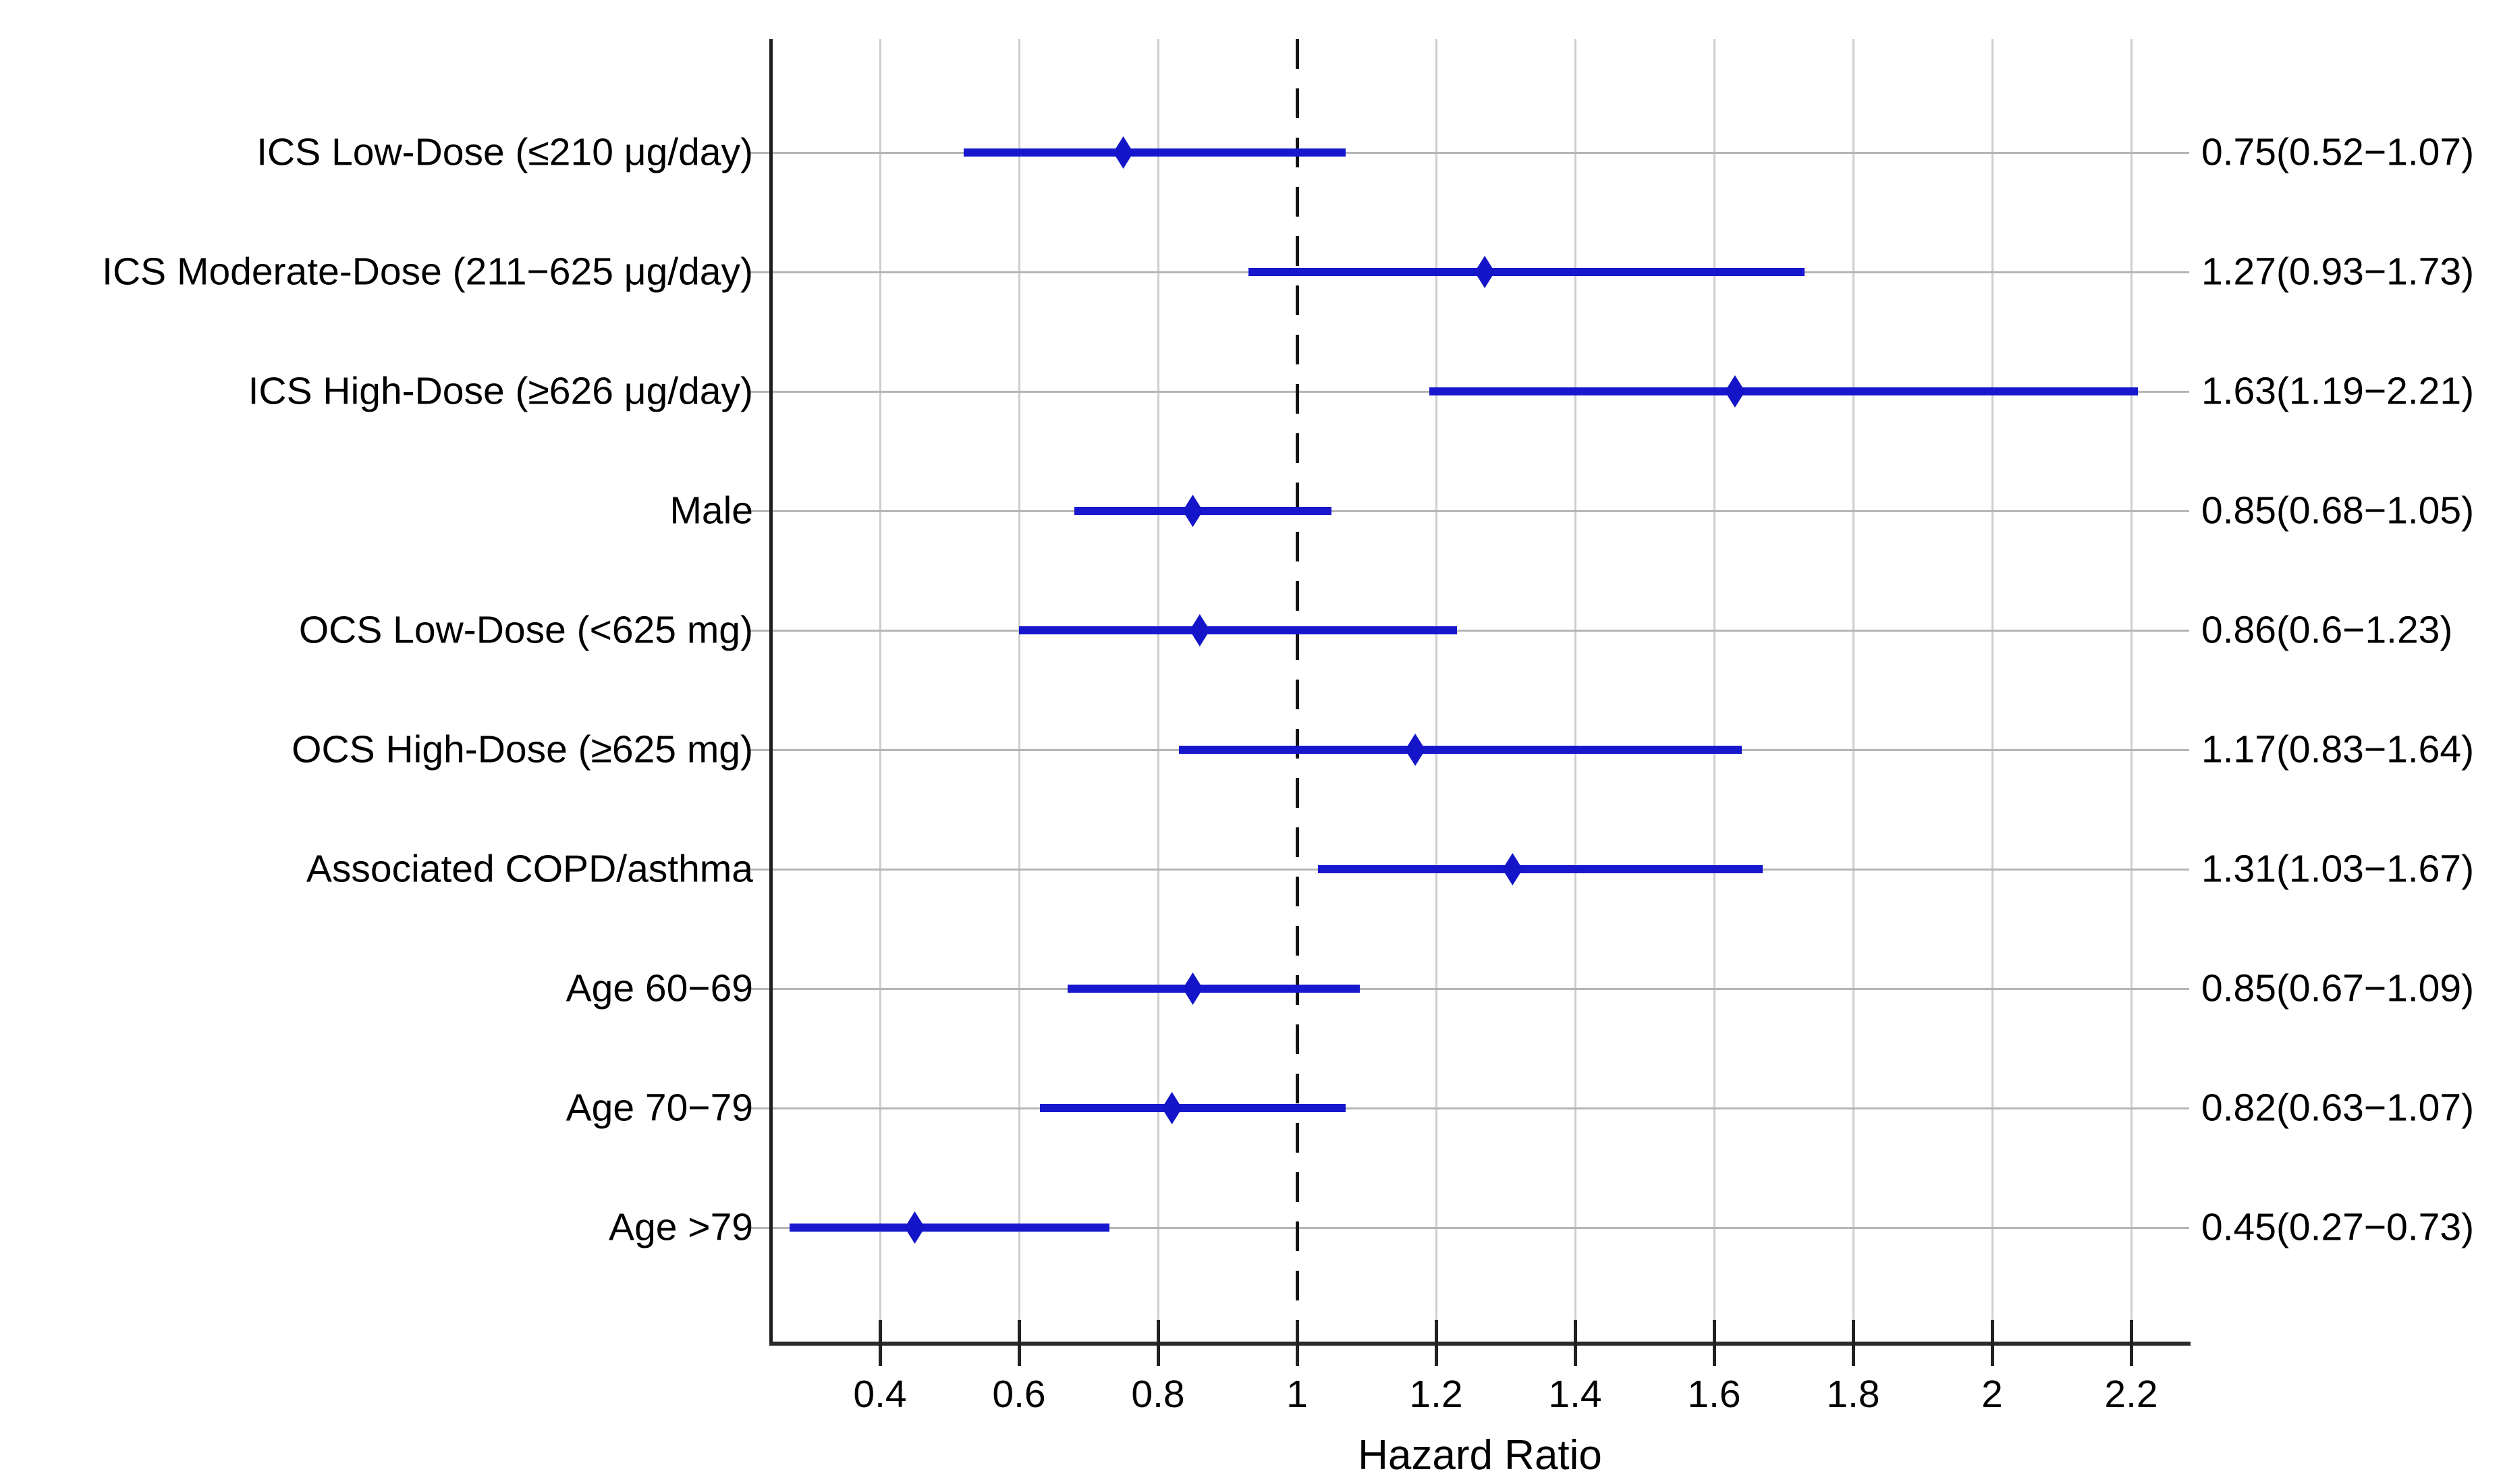 Image resolution: width=2503 pixels, height=1484 pixels. Describe the element at coordinates (2338, 749) in the screenshot. I see `estimate-label: 1.17(0.83−1.64)` at that location.